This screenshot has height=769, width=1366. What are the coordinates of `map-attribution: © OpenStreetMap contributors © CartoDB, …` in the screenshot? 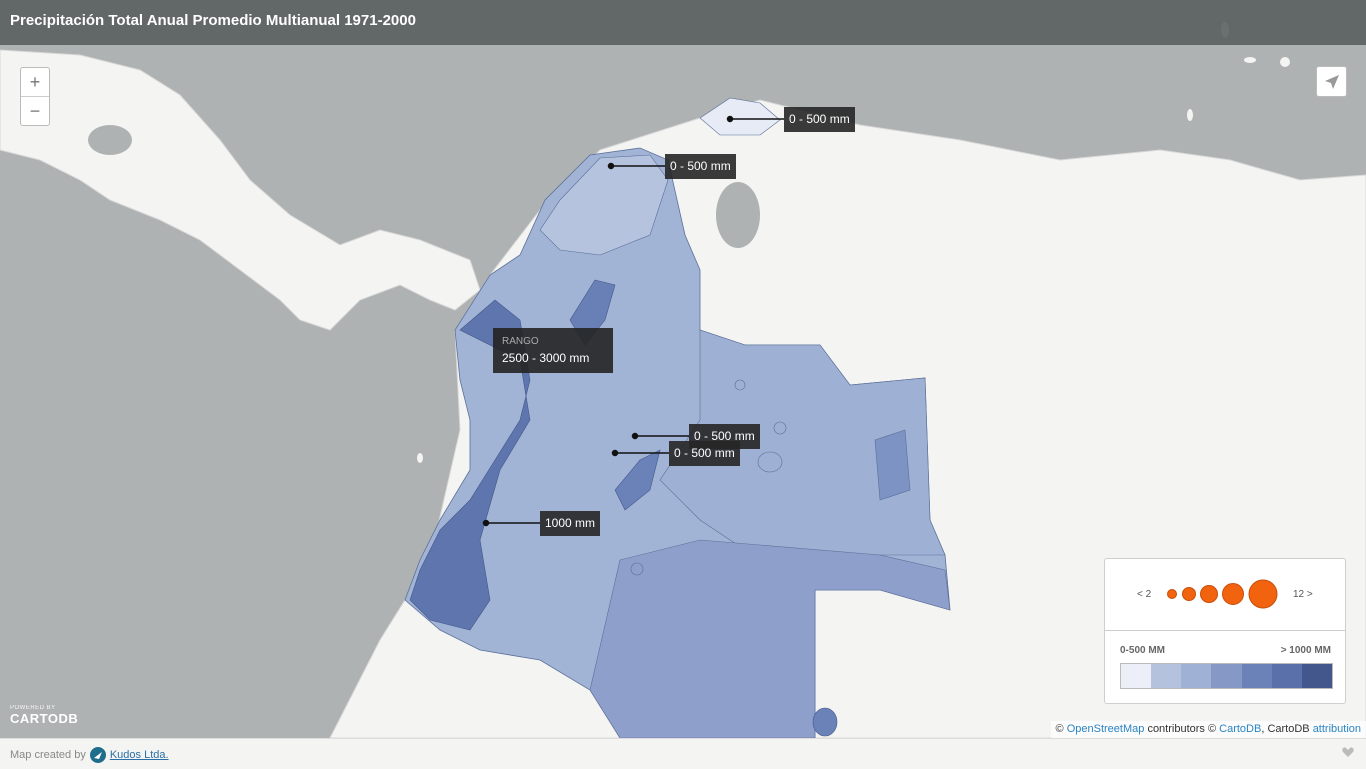 It's located at (1208, 729).